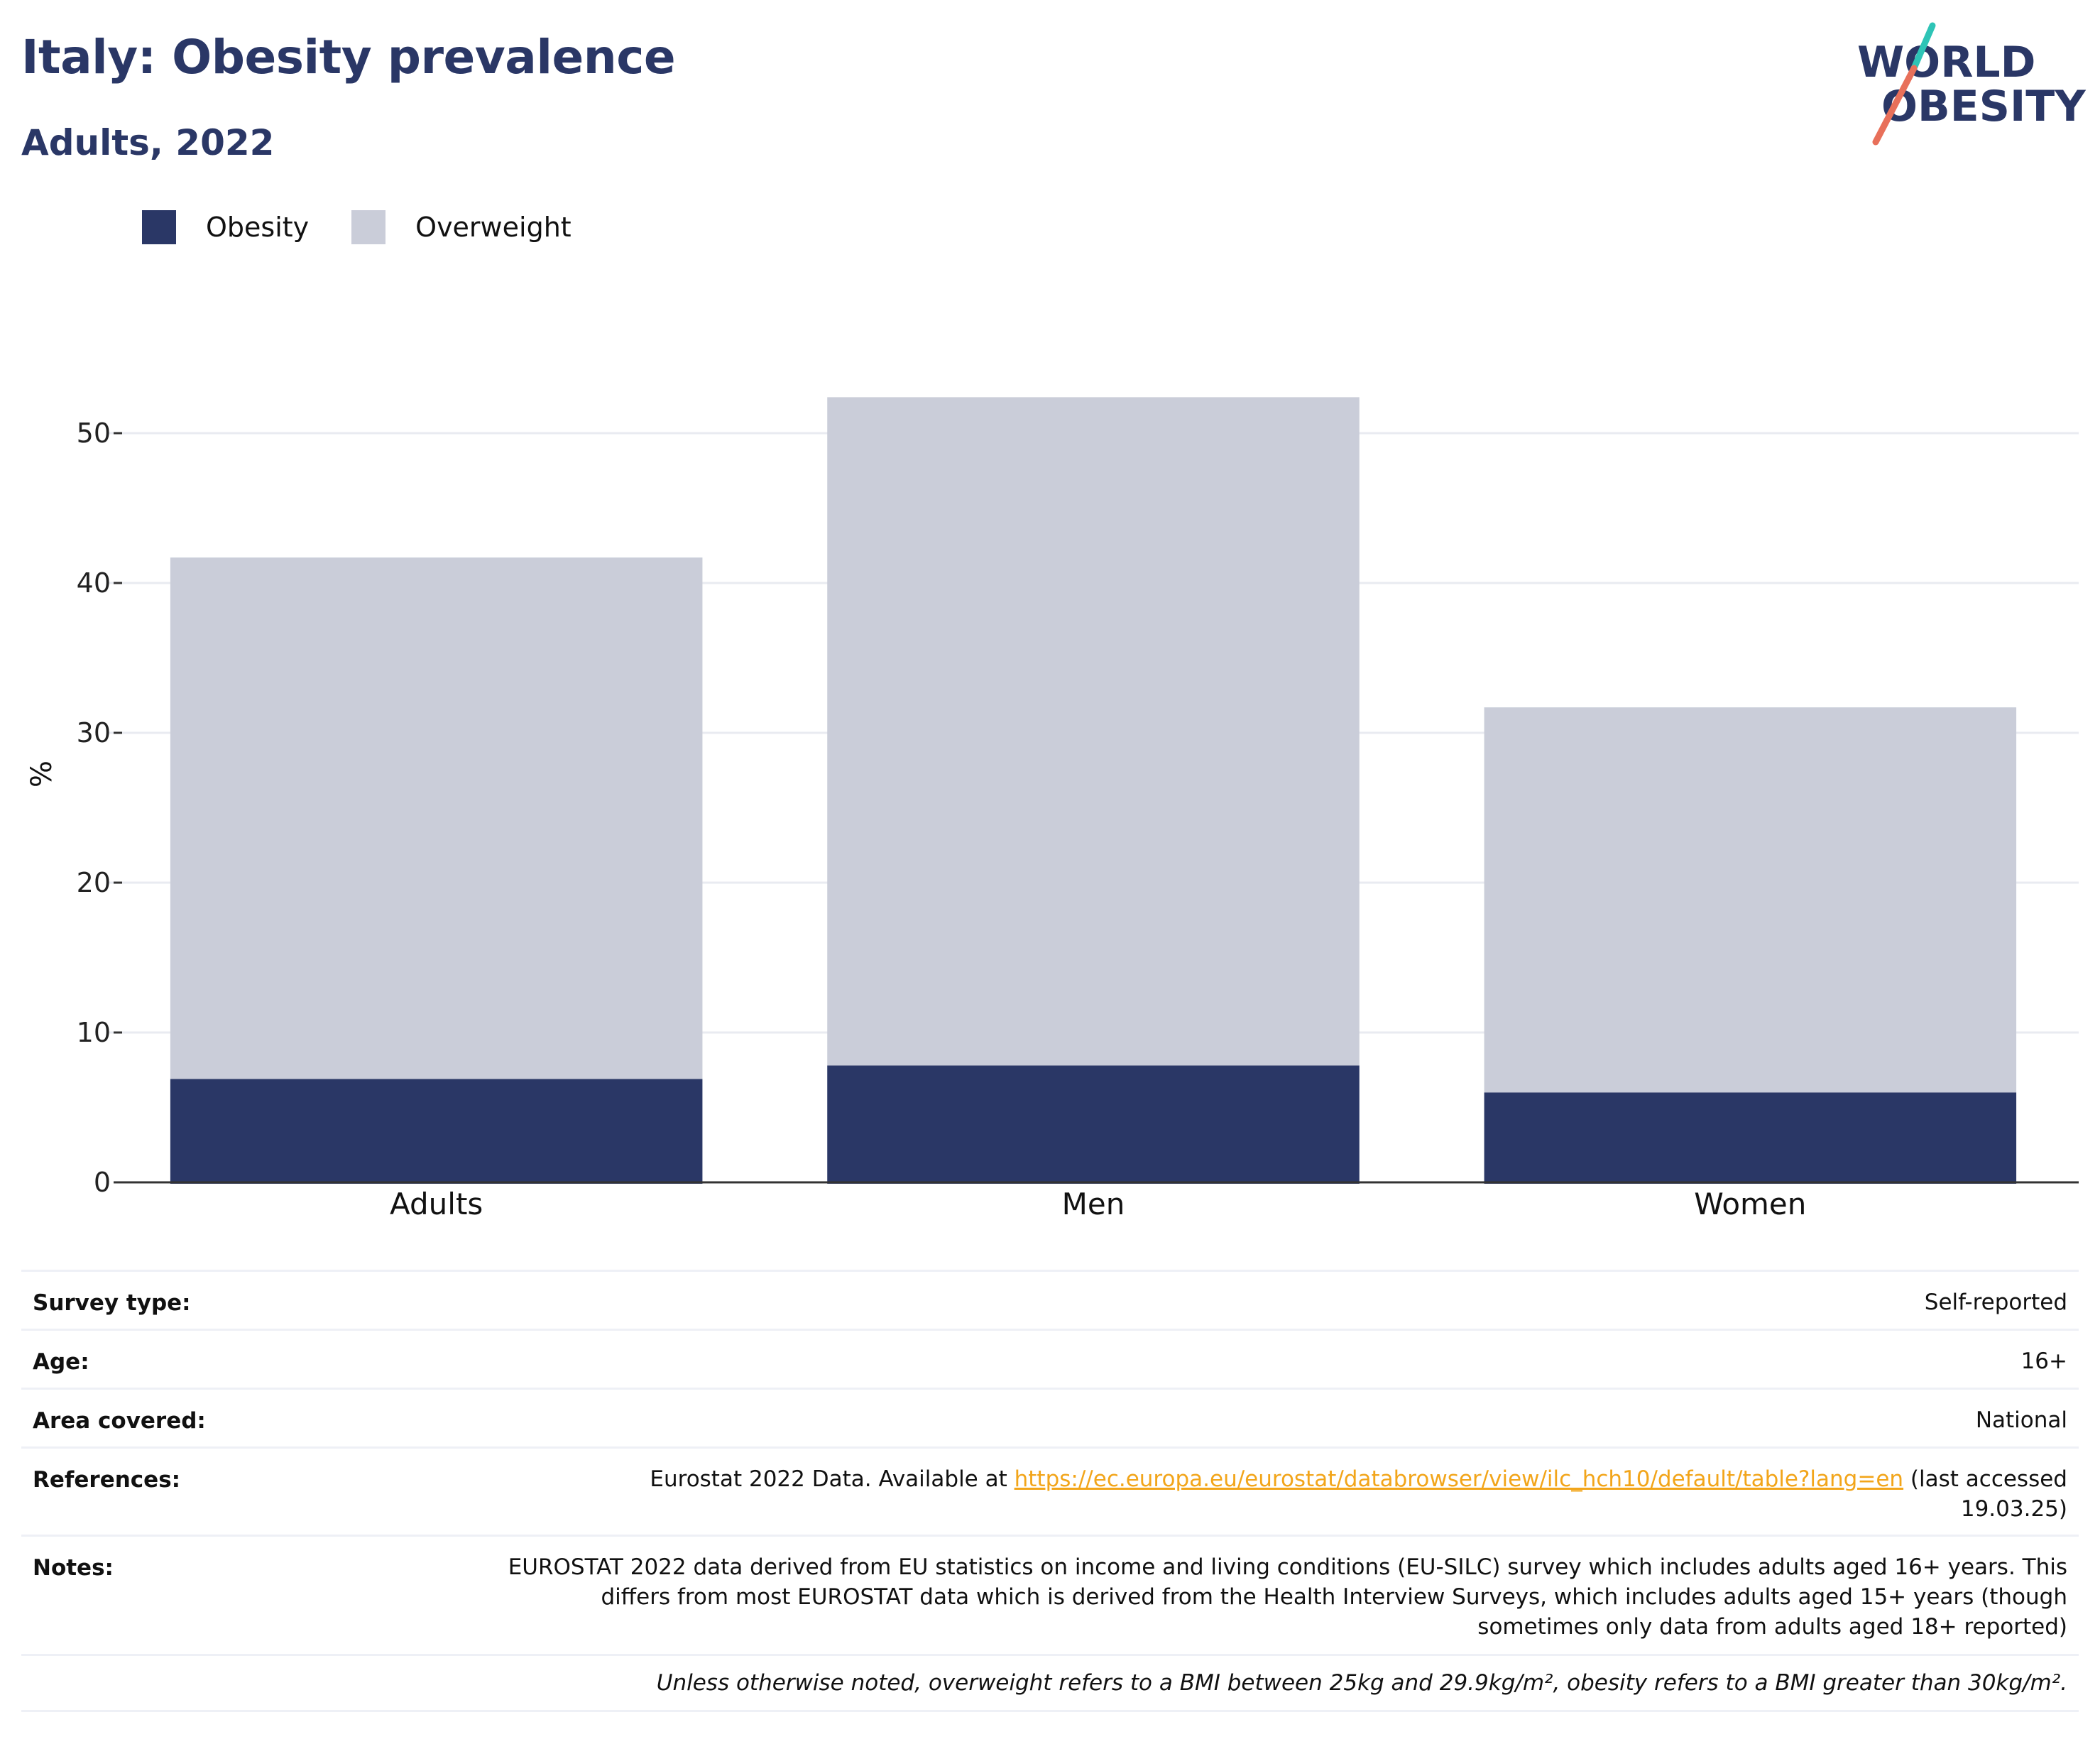  I want to click on reference-prefix: Eurostat 2022 Data. Available at, so click(832, 1479).